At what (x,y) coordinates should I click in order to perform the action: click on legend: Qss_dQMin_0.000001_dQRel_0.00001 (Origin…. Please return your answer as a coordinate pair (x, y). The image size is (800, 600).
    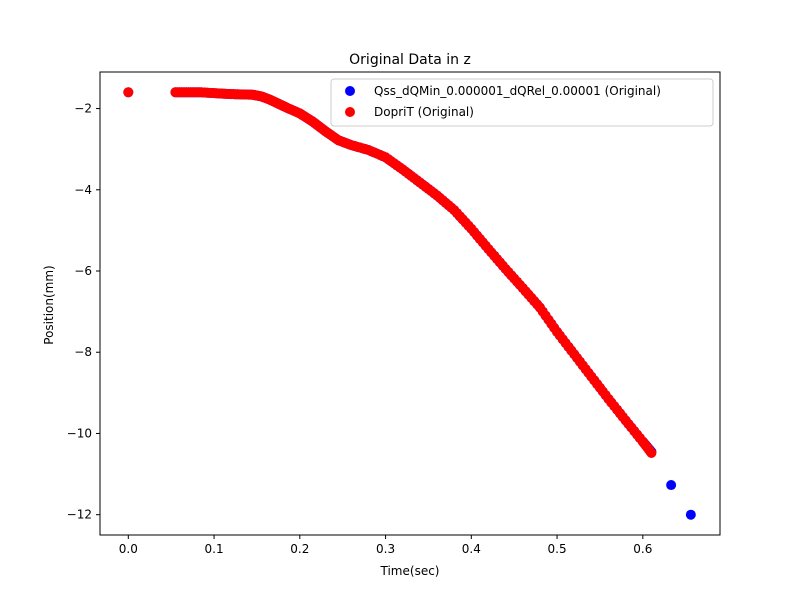
    Looking at the image, I should click on (522, 102).